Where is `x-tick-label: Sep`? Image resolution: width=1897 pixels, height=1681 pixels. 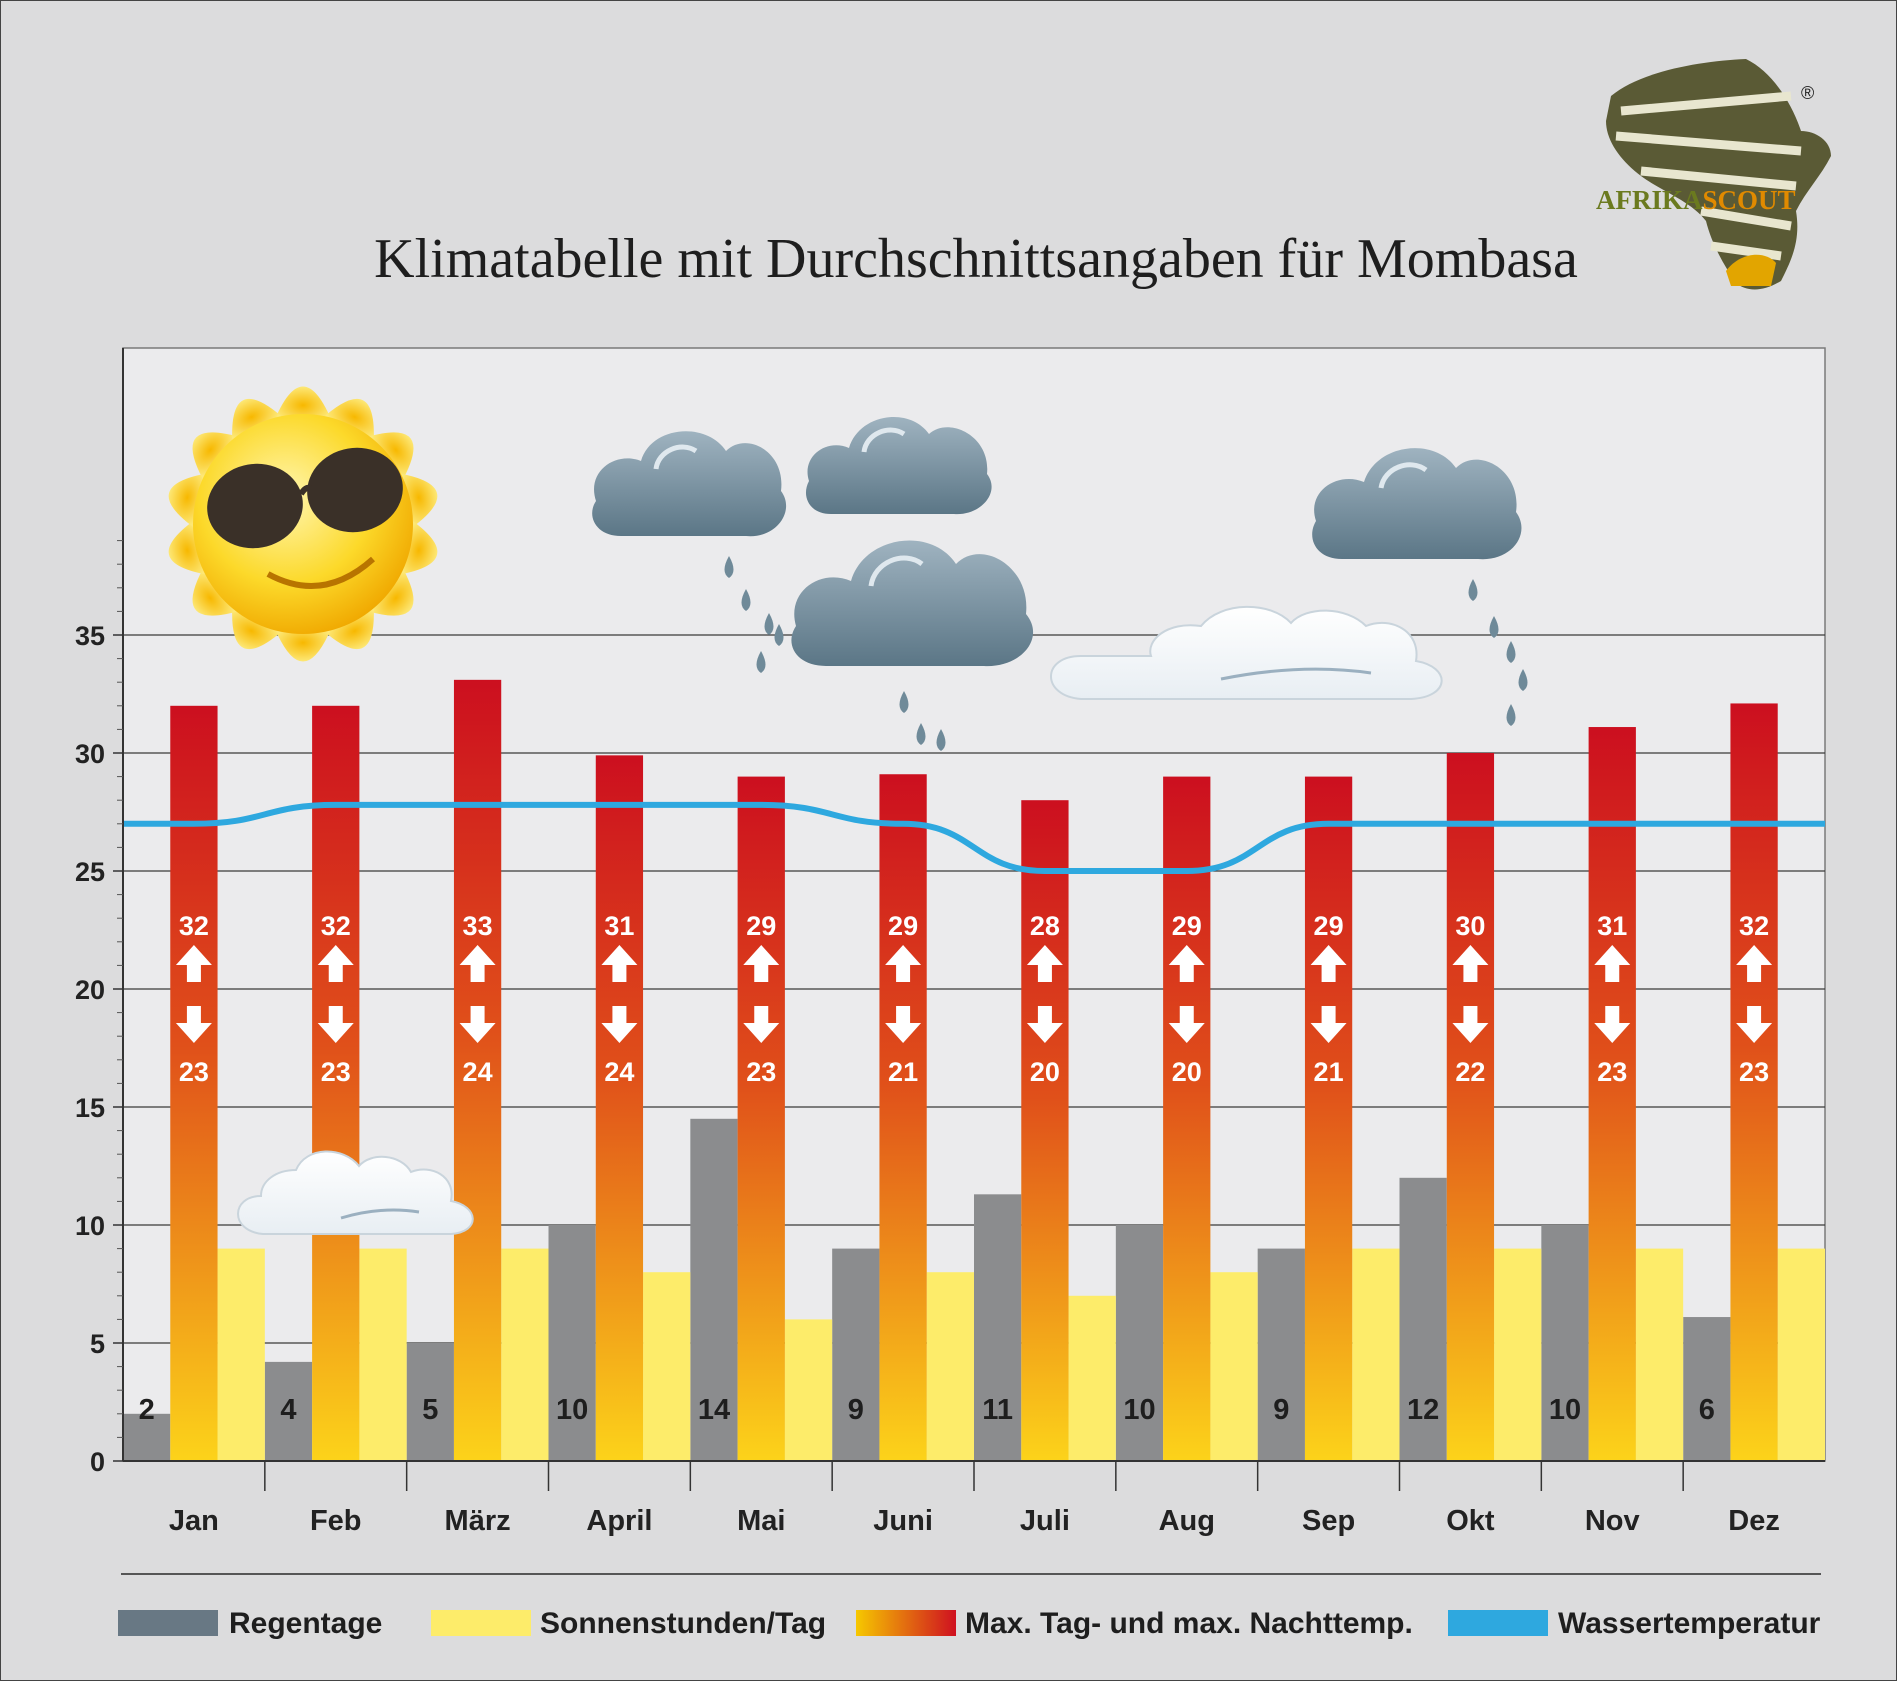
x-tick-label: Sep is located at coordinates (1328, 1521).